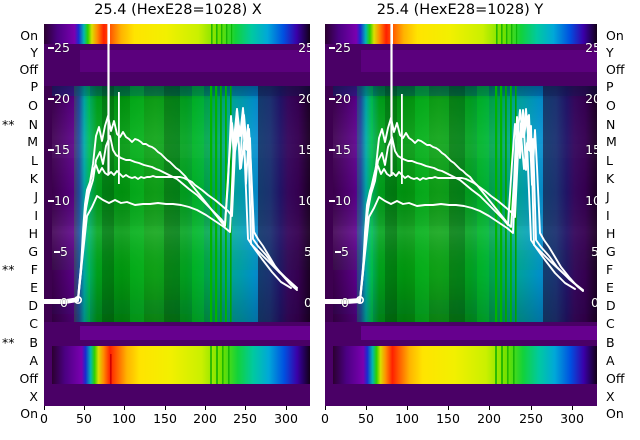 This screenshot has width=640, height=440. What do you see at coordinates (594, 251) in the screenshot?
I see `panel-y-inner-tick-right-5: 5` at bounding box center [594, 251].